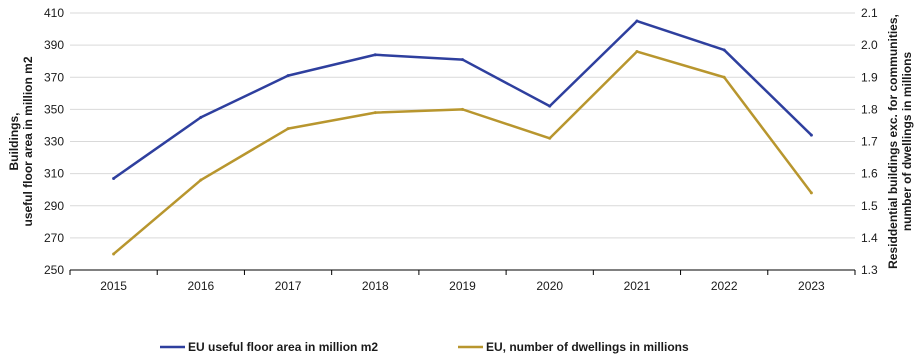 The image size is (914, 361). Describe the element at coordinates (54, 13) in the screenshot. I see `y-left-tick-label: 410` at that location.